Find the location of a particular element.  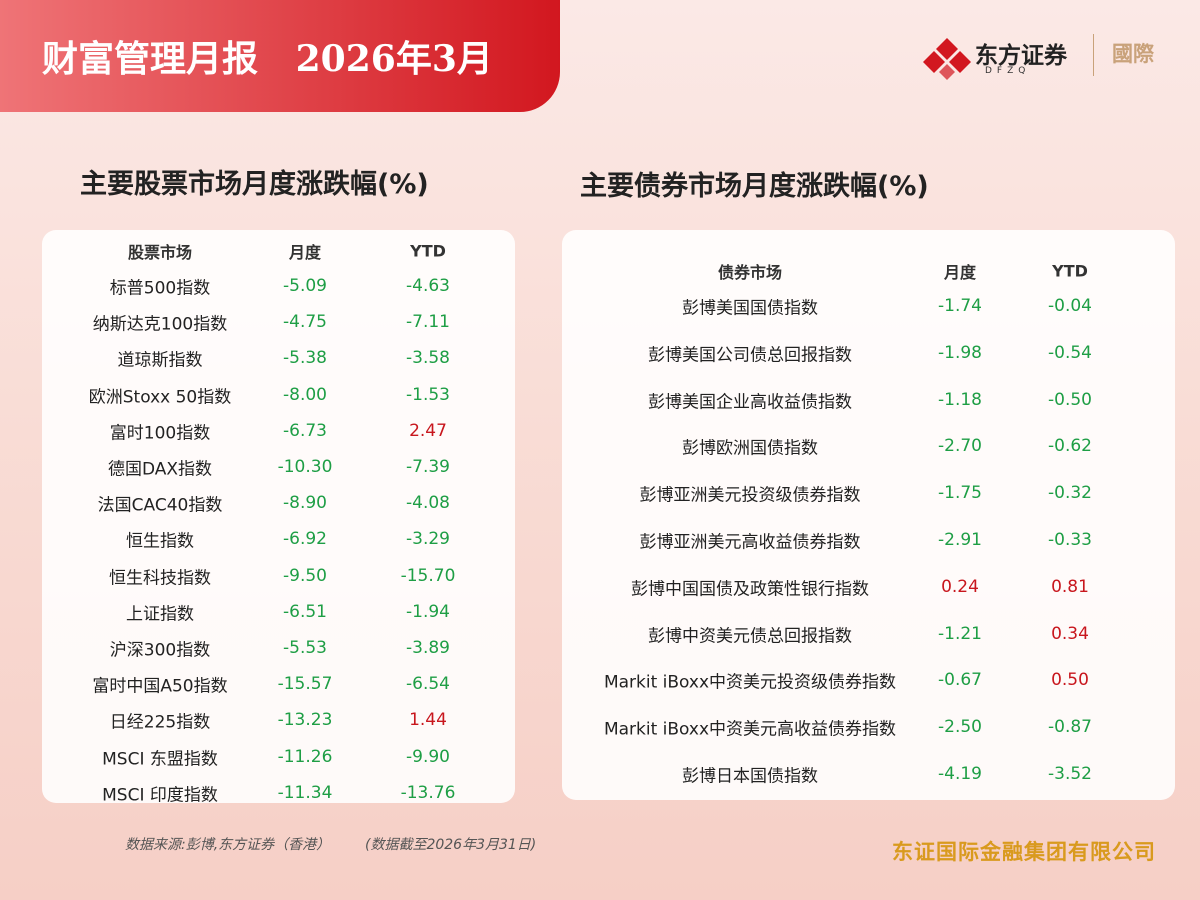

cell-value: -0.87 is located at coordinates (1070, 727).